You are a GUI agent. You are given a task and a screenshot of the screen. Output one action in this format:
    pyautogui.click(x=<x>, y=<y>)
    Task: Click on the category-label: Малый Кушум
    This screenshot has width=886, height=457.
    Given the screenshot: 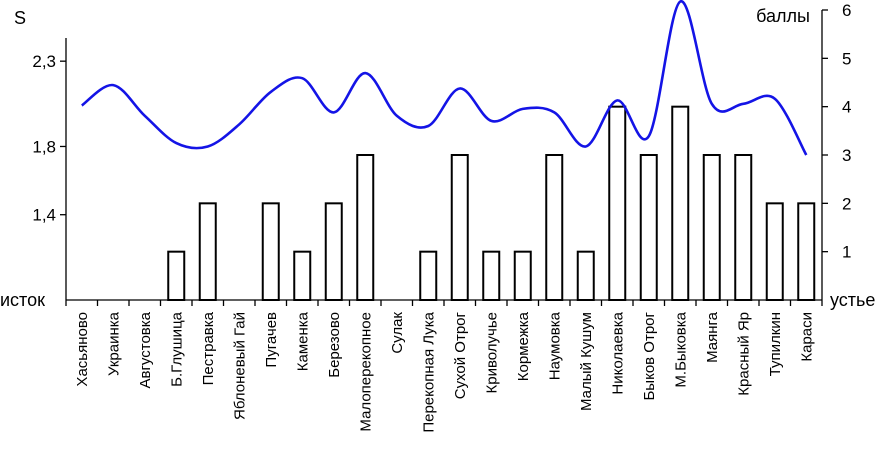 What is the action you would take?
    pyautogui.click(x=586, y=361)
    